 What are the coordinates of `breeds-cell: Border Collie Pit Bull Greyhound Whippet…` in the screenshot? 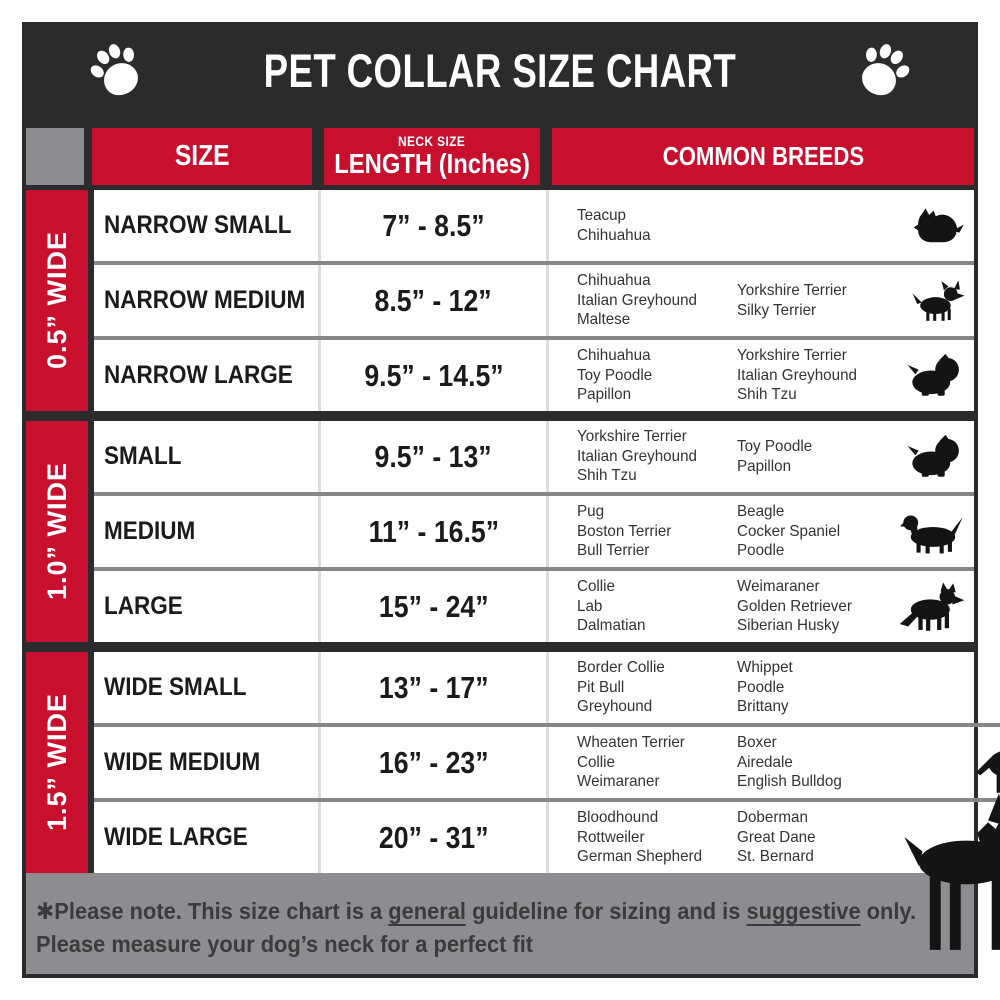 It's located at (774, 687).